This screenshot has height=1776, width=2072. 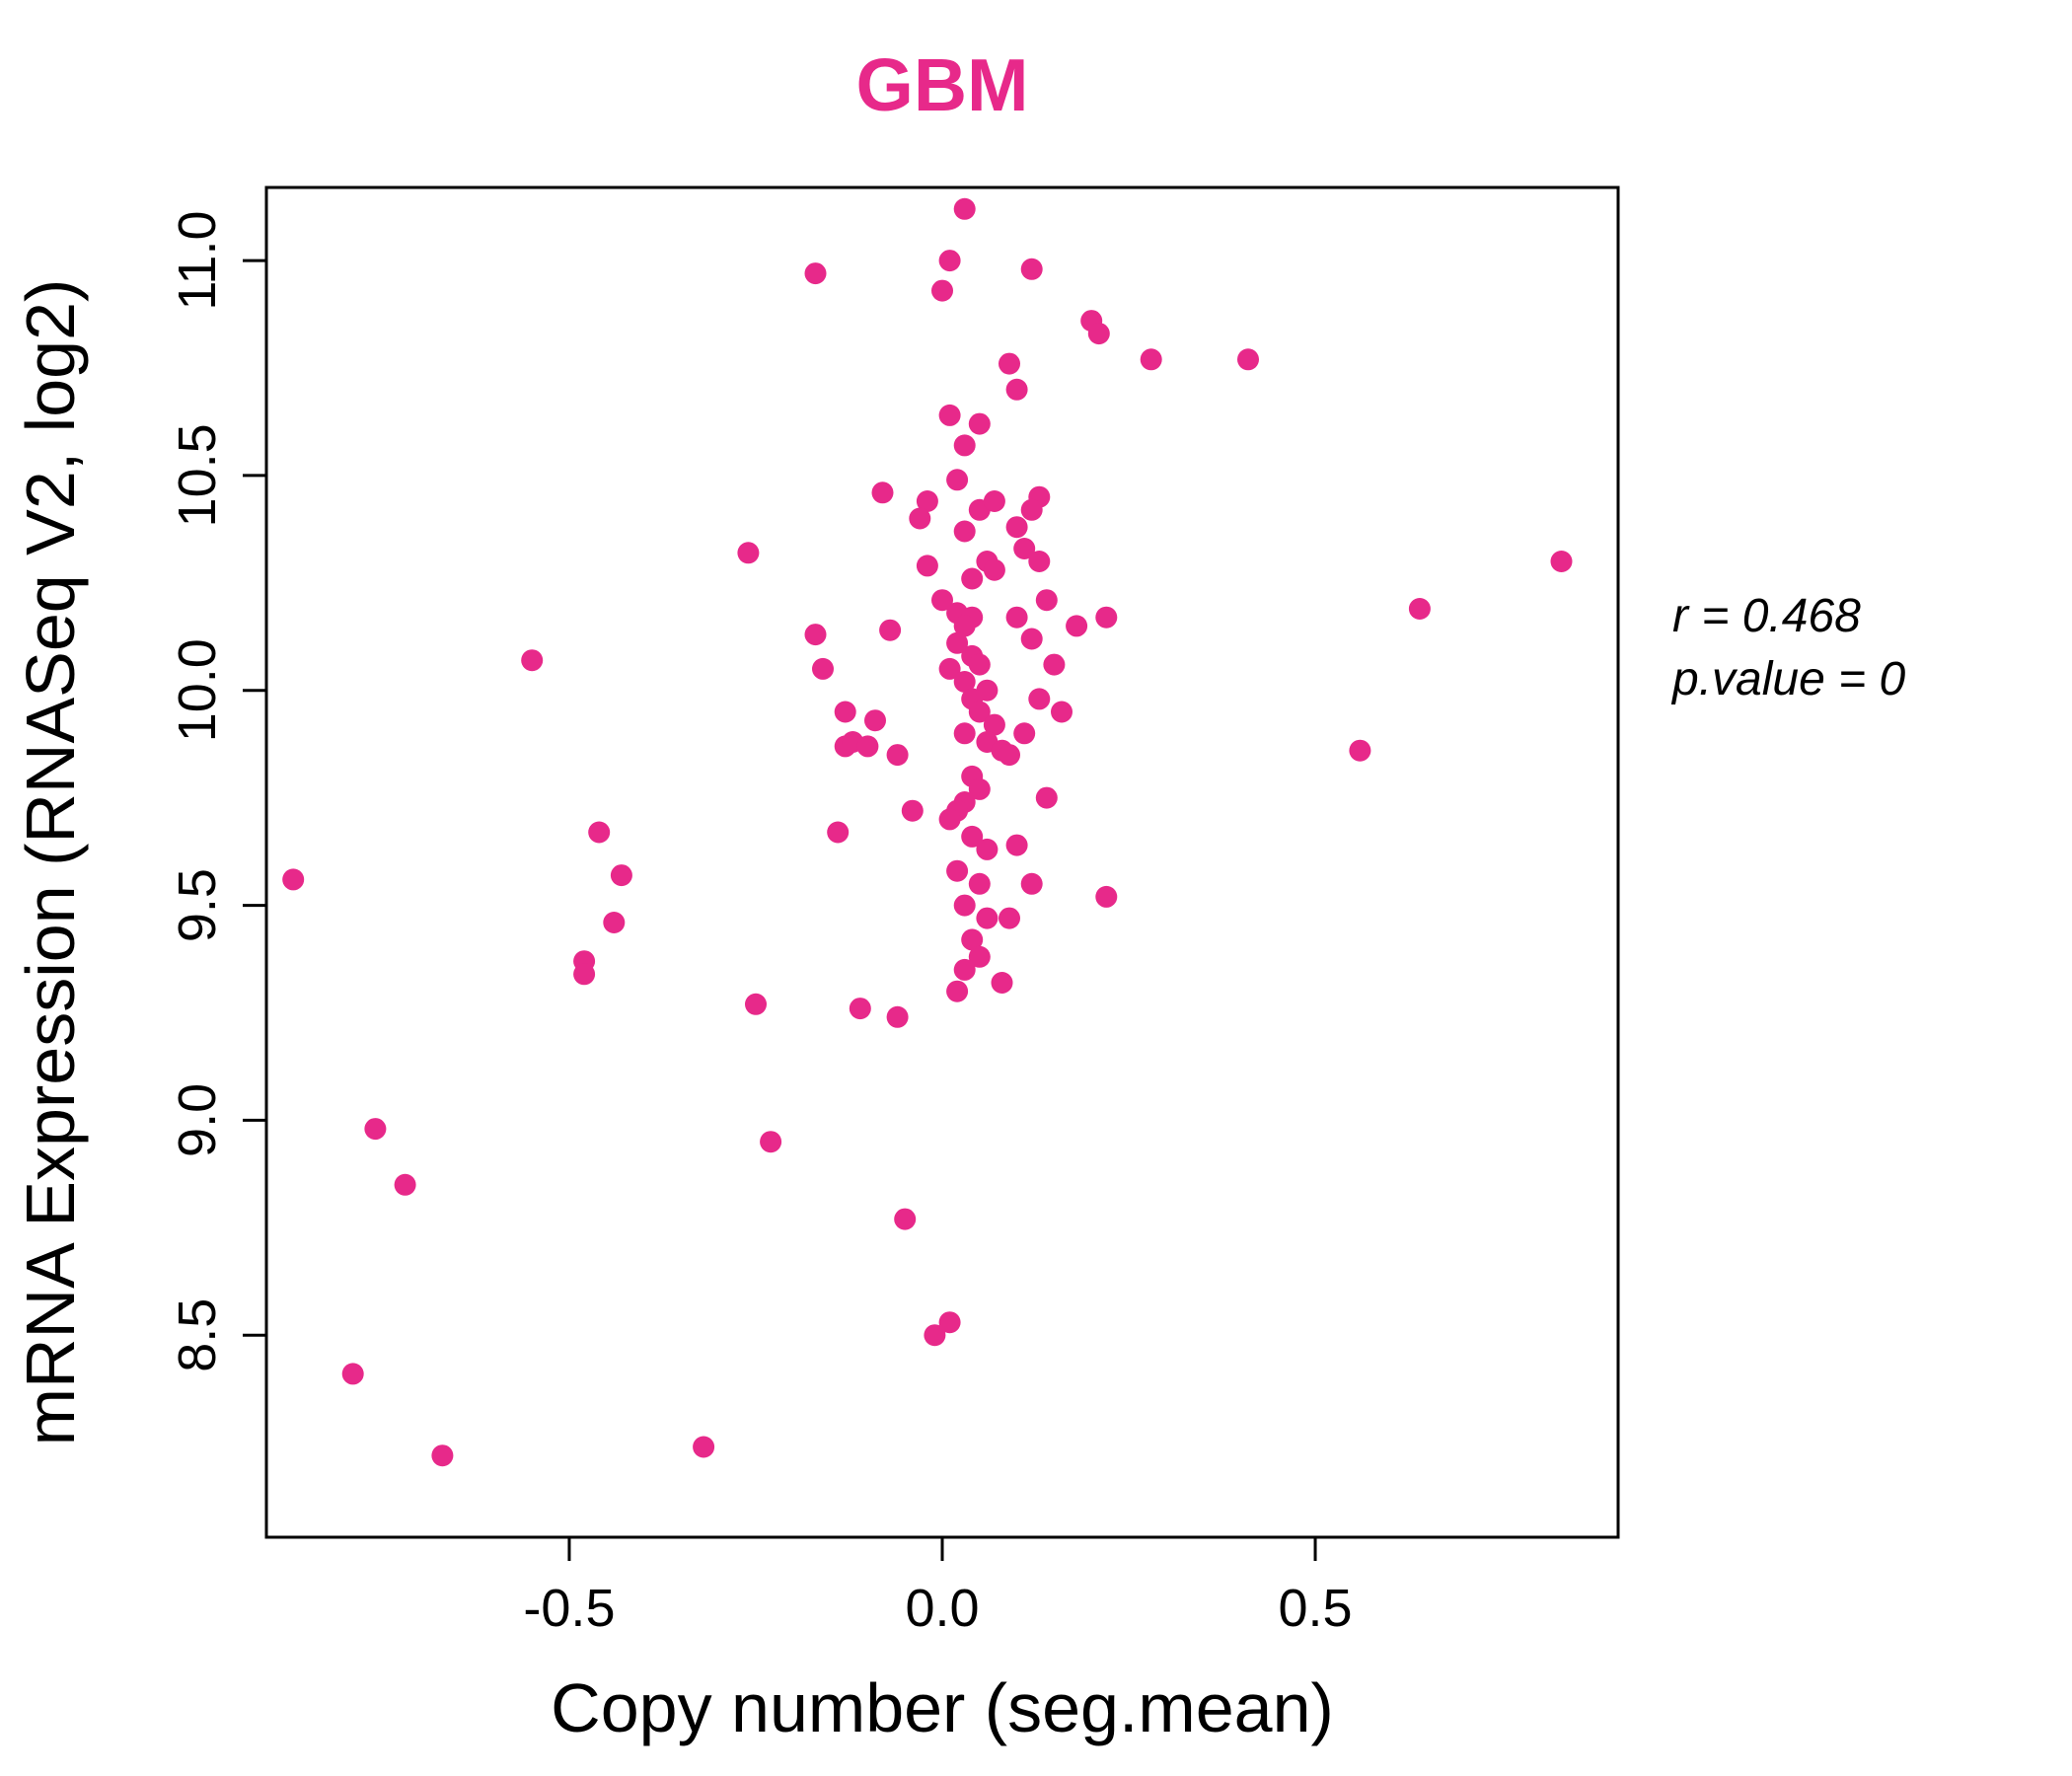 I want to click on x-axis-label: Copy number (seg.mean), so click(x=943, y=1707).